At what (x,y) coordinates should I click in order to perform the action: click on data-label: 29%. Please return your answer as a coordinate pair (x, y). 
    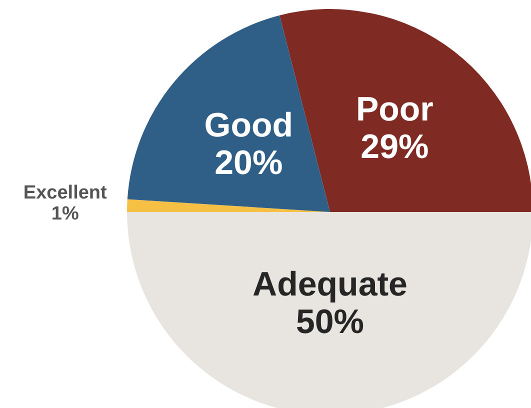
    Looking at the image, I should click on (394, 147).